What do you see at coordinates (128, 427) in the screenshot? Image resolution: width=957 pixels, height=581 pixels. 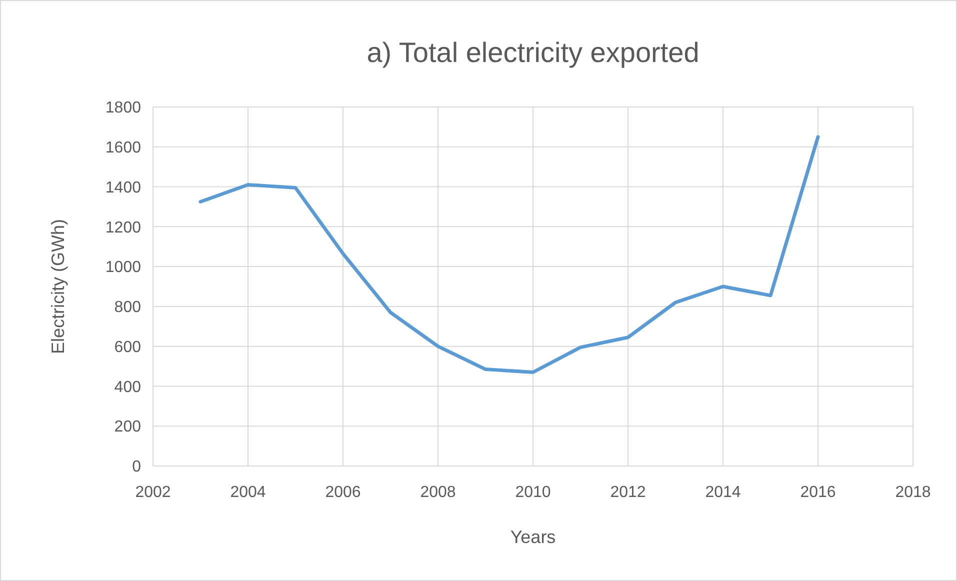 I see `y-tick-label: 200` at bounding box center [128, 427].